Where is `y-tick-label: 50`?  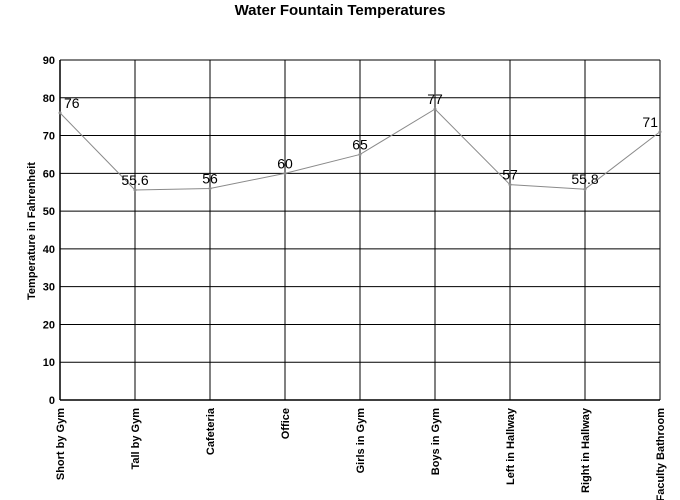
y-tick-label: 50 is located at coordinates (49, 212).